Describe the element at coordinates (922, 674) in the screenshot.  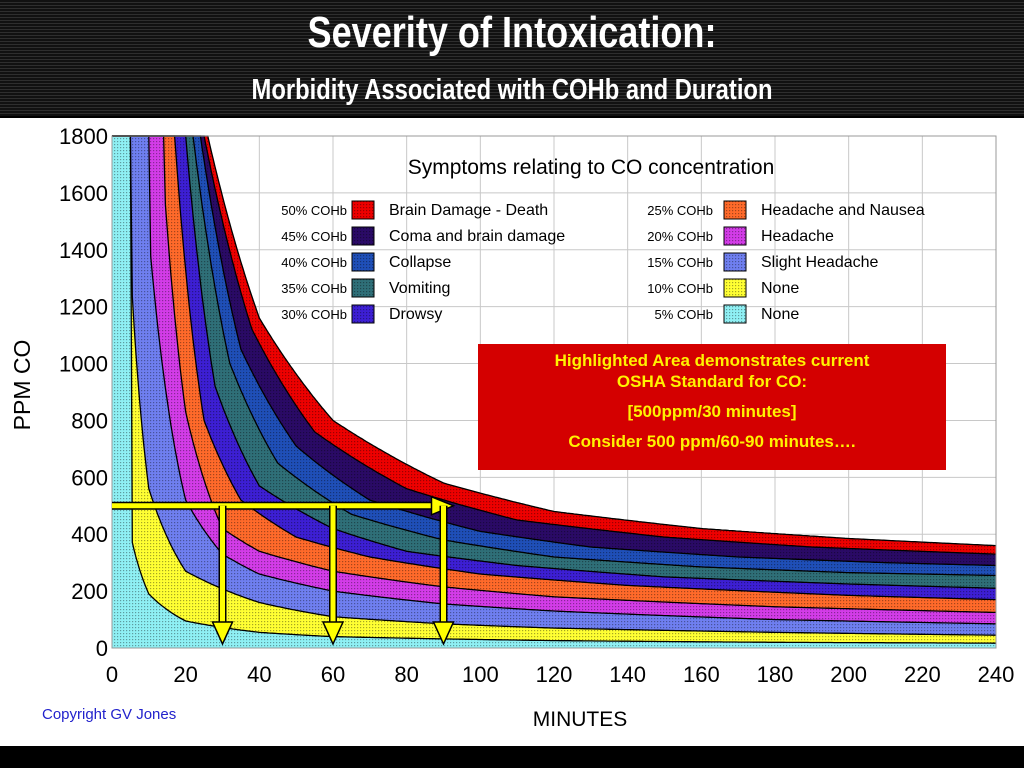
I see `x-tick-label: 220` at that location.